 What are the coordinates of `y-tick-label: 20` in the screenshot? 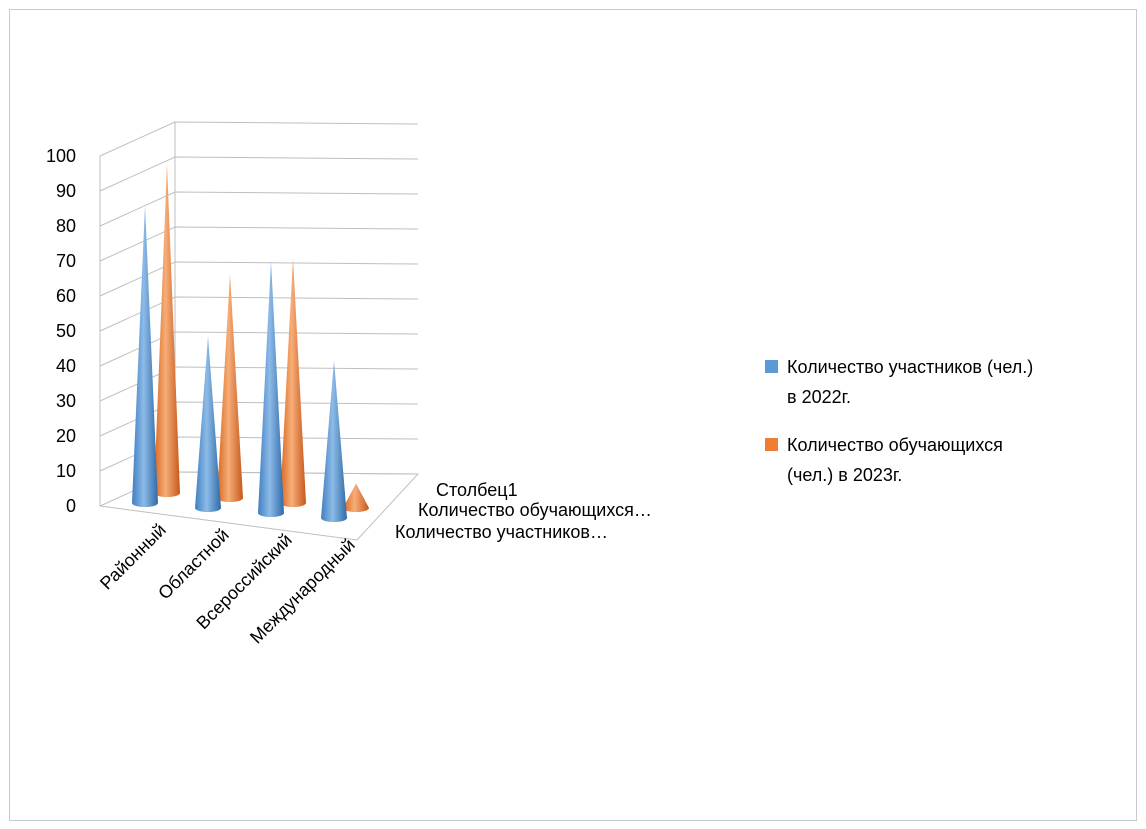 It's located at (66, 436).